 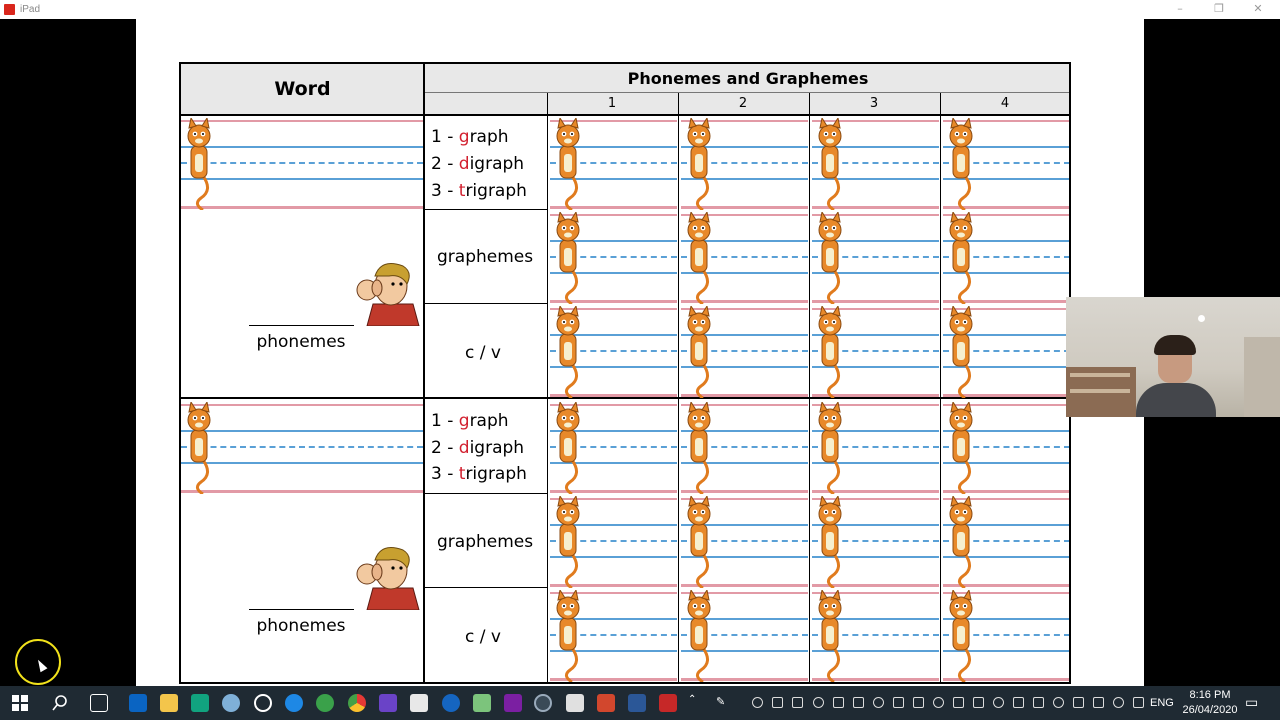 I want to click on search-icon, so click(x=60, y=703).